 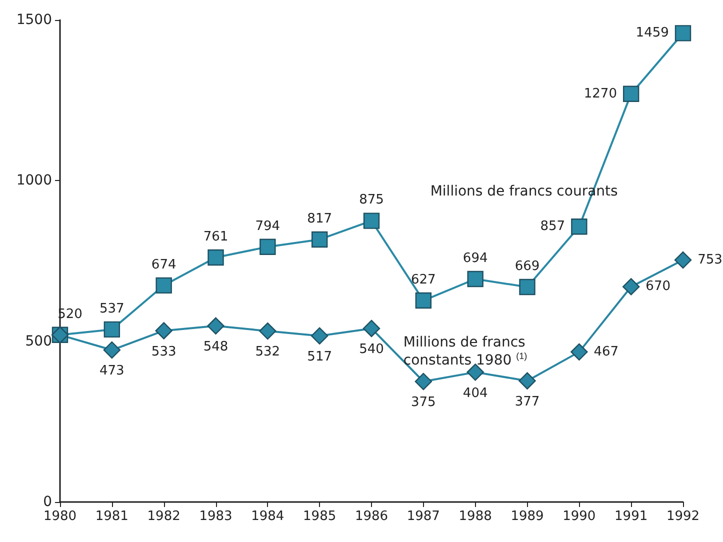 What do you see at coordinates (319, 516) in the screenshot?
I see `x-tick-label: 1985` at bounding box center [319, 516].